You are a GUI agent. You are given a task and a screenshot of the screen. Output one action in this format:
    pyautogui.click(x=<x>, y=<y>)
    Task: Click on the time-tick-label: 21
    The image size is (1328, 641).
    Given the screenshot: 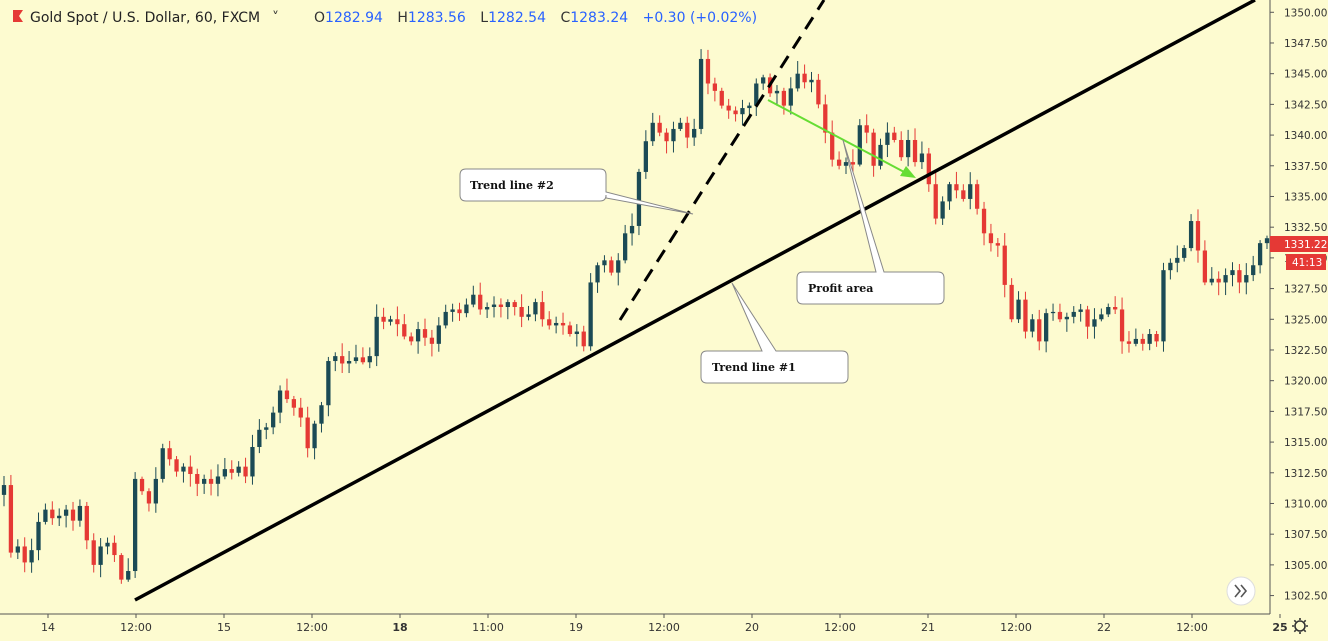 What is the action you would take?
    pyautogui.click(x=928, y=627)
    